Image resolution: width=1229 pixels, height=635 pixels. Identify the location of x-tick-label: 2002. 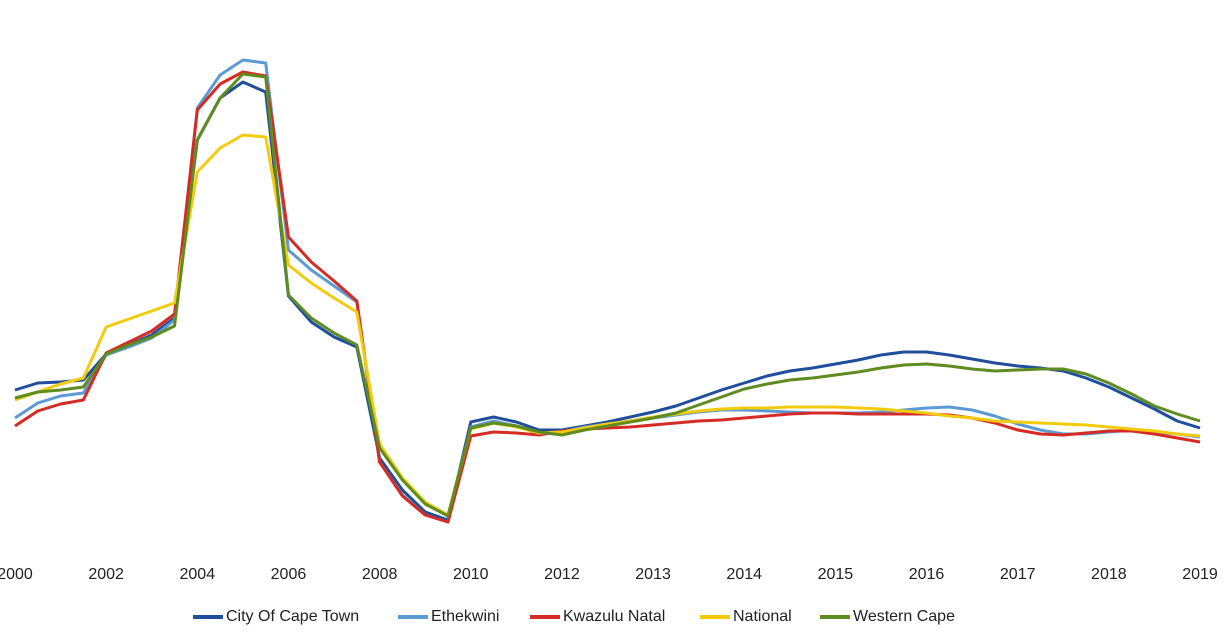
(106, 574).